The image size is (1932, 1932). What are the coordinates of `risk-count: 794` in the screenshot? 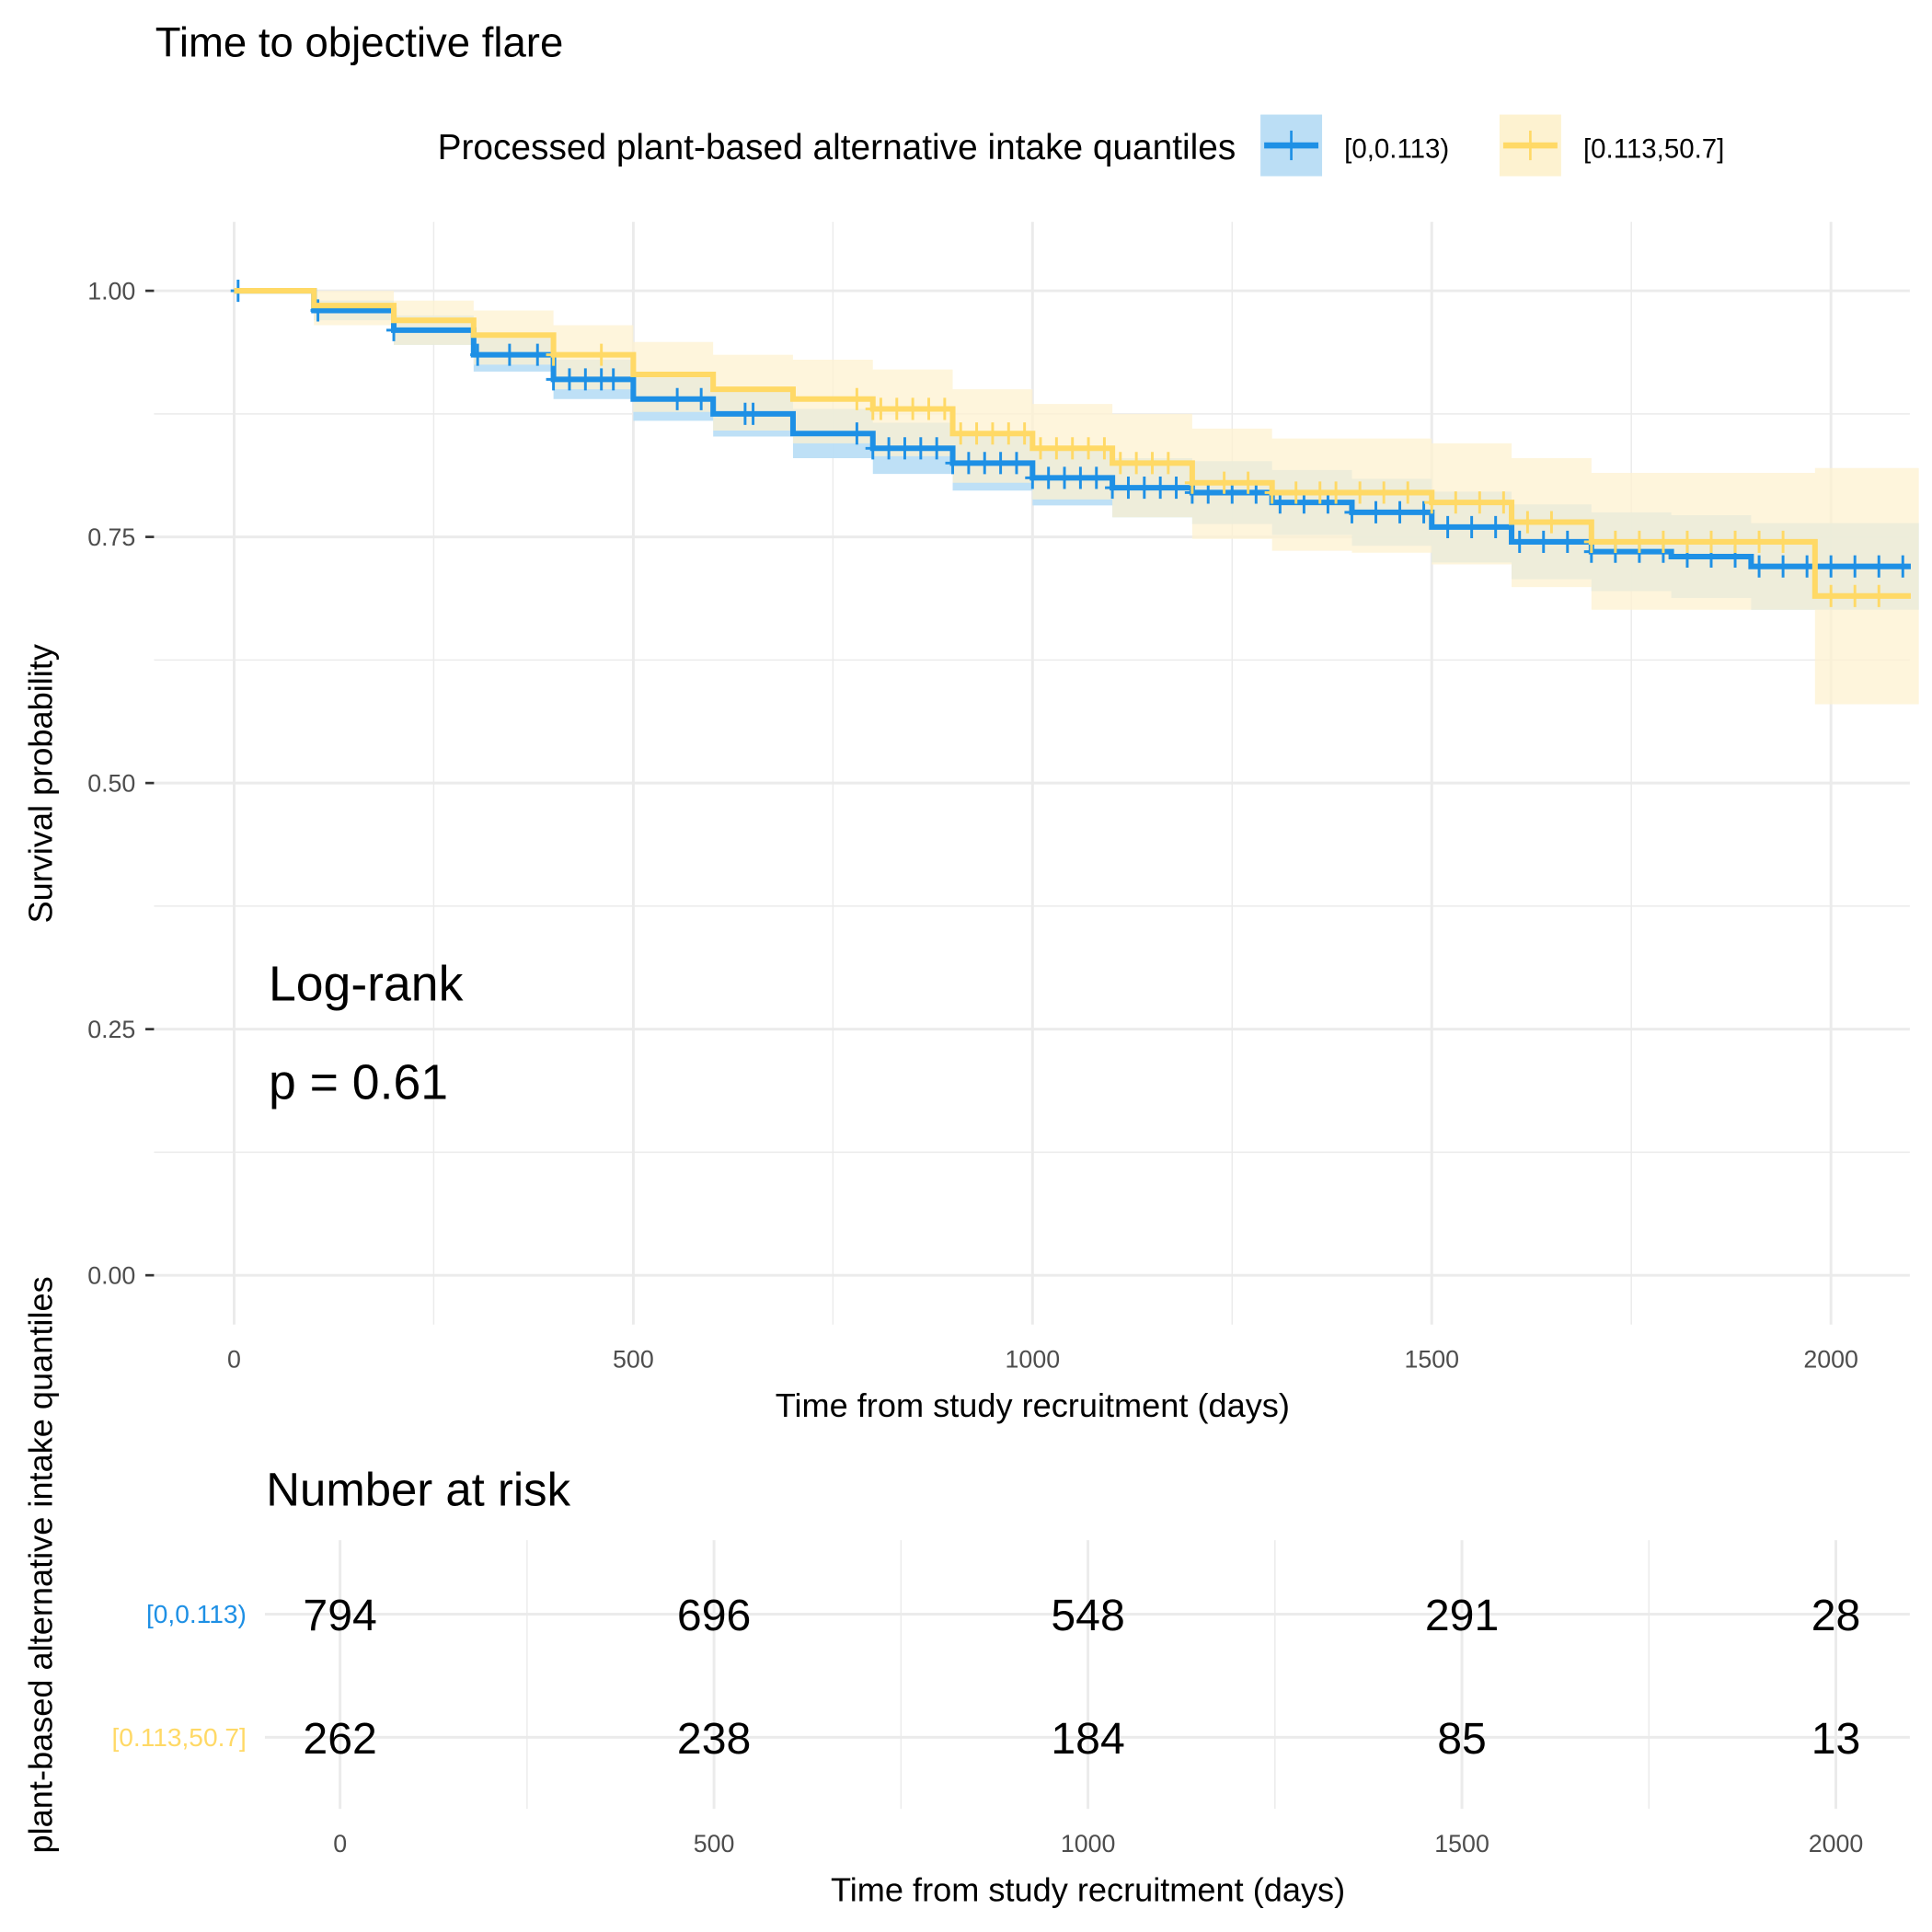 It's located at (339, 1615).